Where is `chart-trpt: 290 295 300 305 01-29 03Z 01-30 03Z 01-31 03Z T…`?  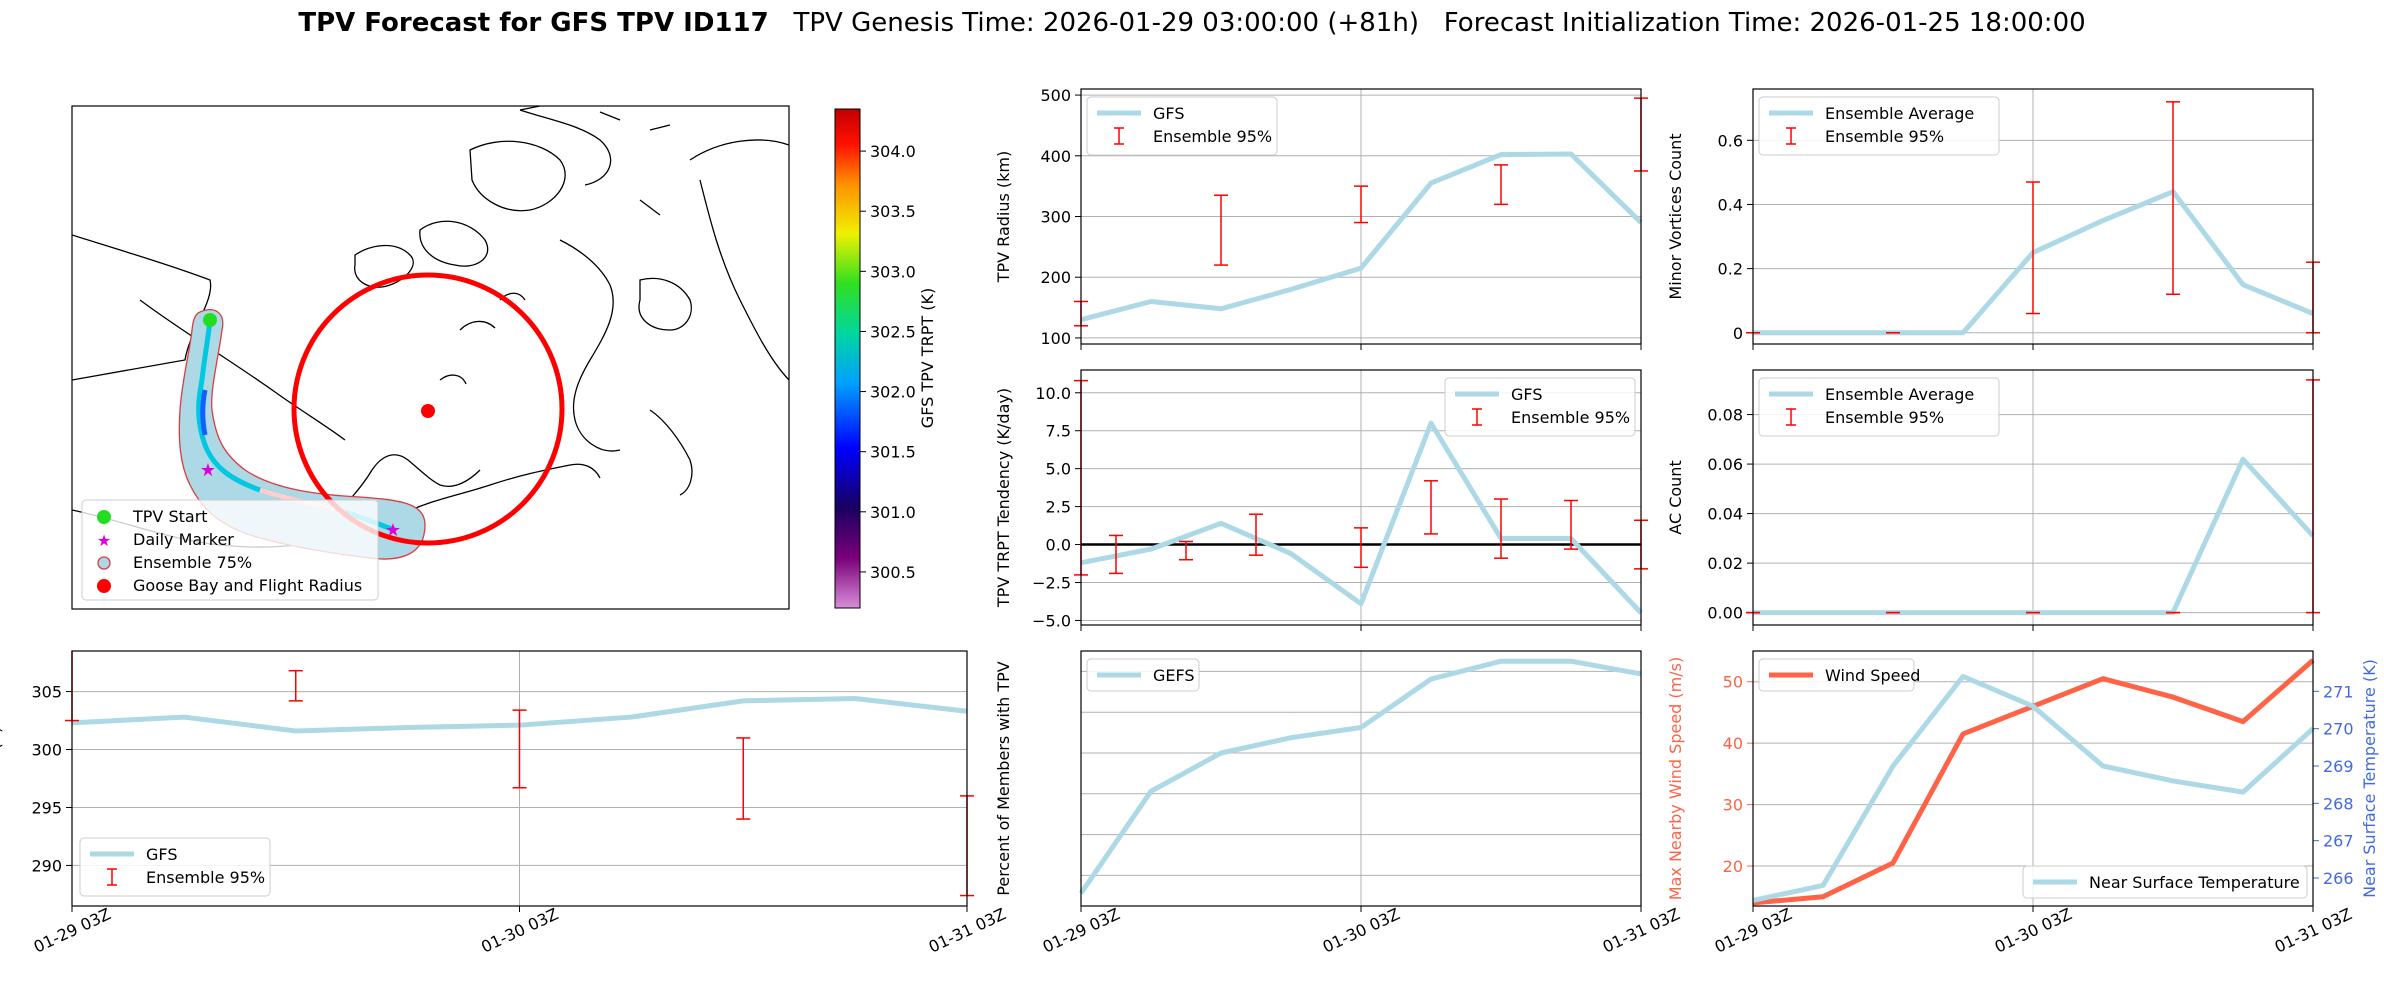
chart-trpt: 290 295 300 305 01-29 03Z 01-30 03Z 01-31 03Z T… is located at coordinates (504, 803).